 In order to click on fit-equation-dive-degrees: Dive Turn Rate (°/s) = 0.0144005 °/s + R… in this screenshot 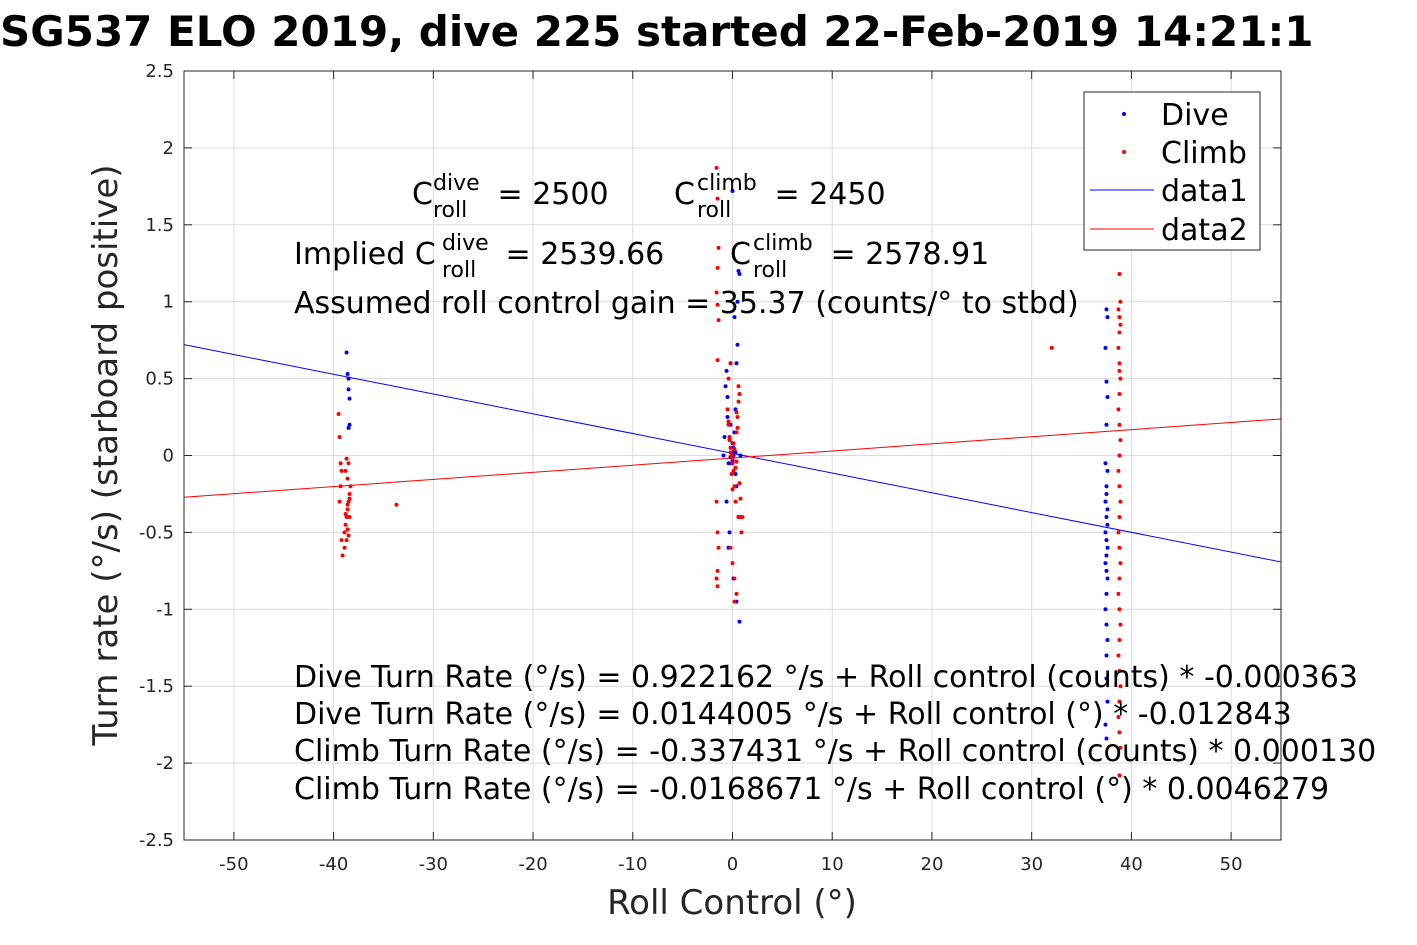, I will do `click(793, 714)`.